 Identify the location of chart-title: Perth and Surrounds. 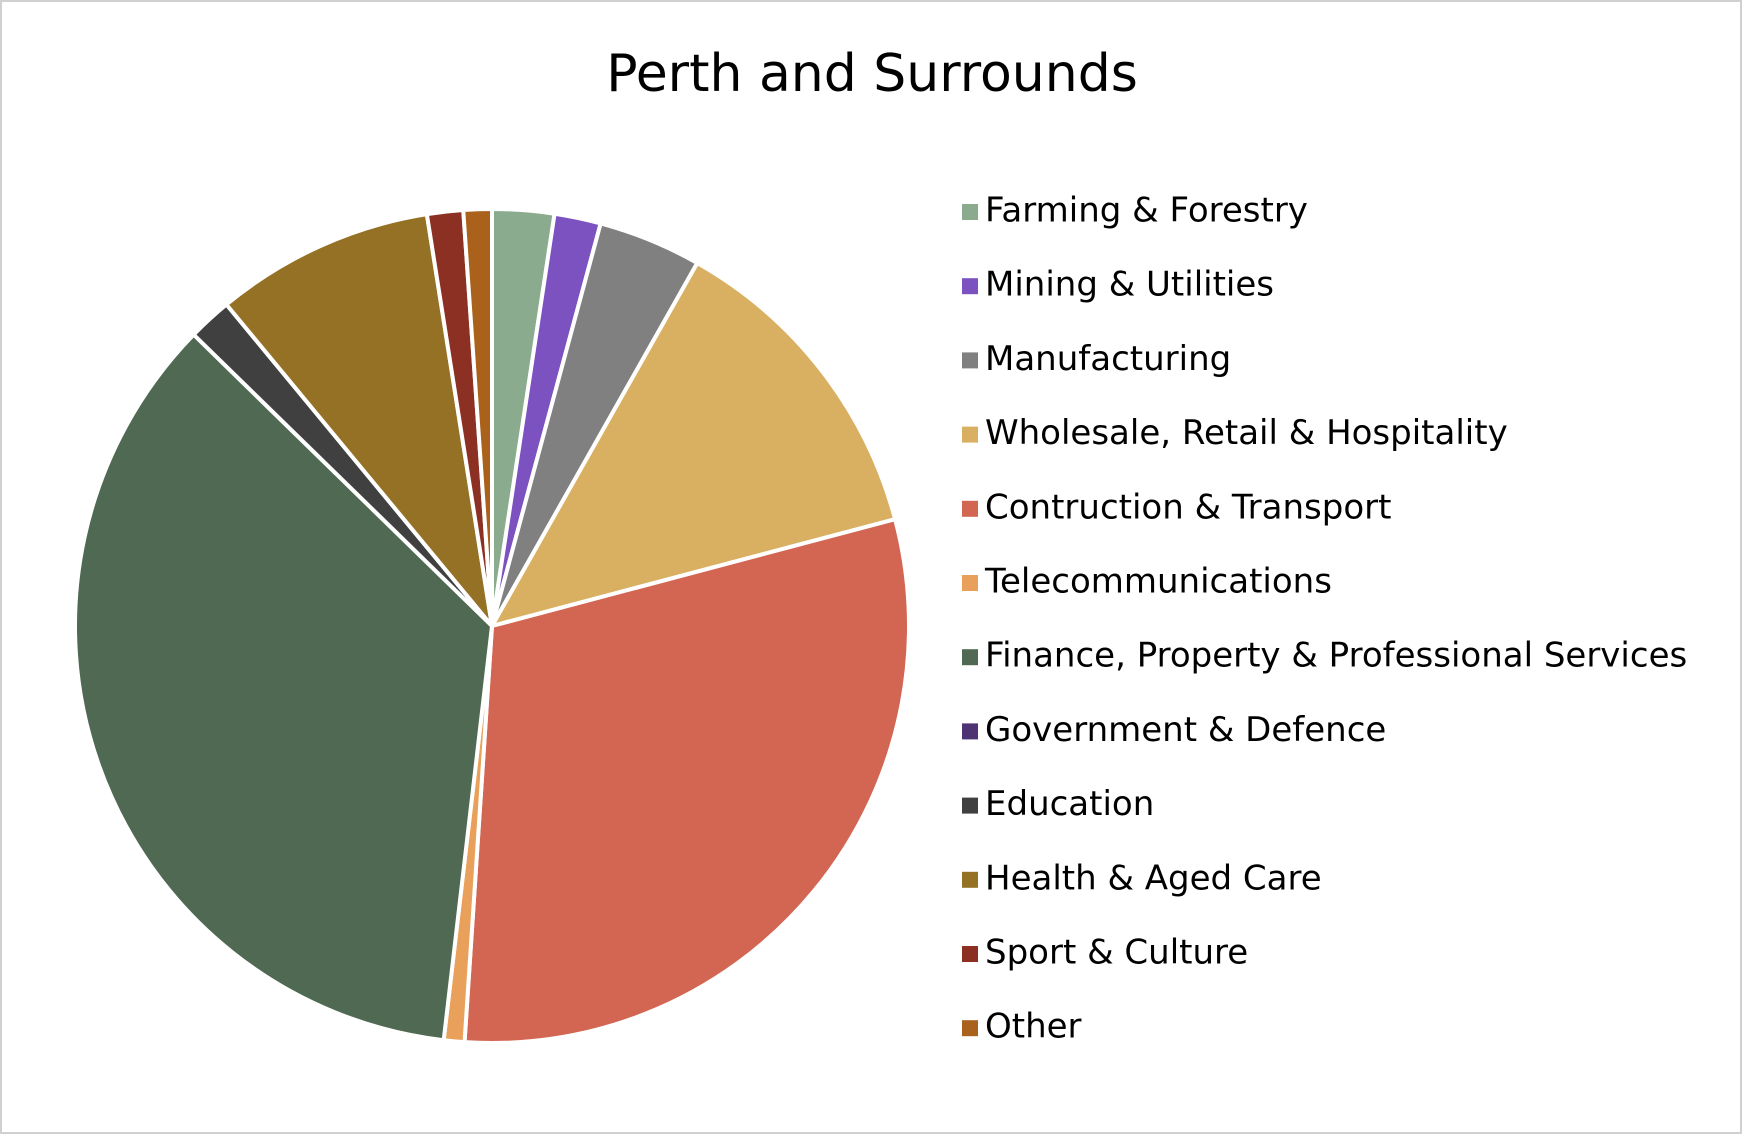
(872, 74).